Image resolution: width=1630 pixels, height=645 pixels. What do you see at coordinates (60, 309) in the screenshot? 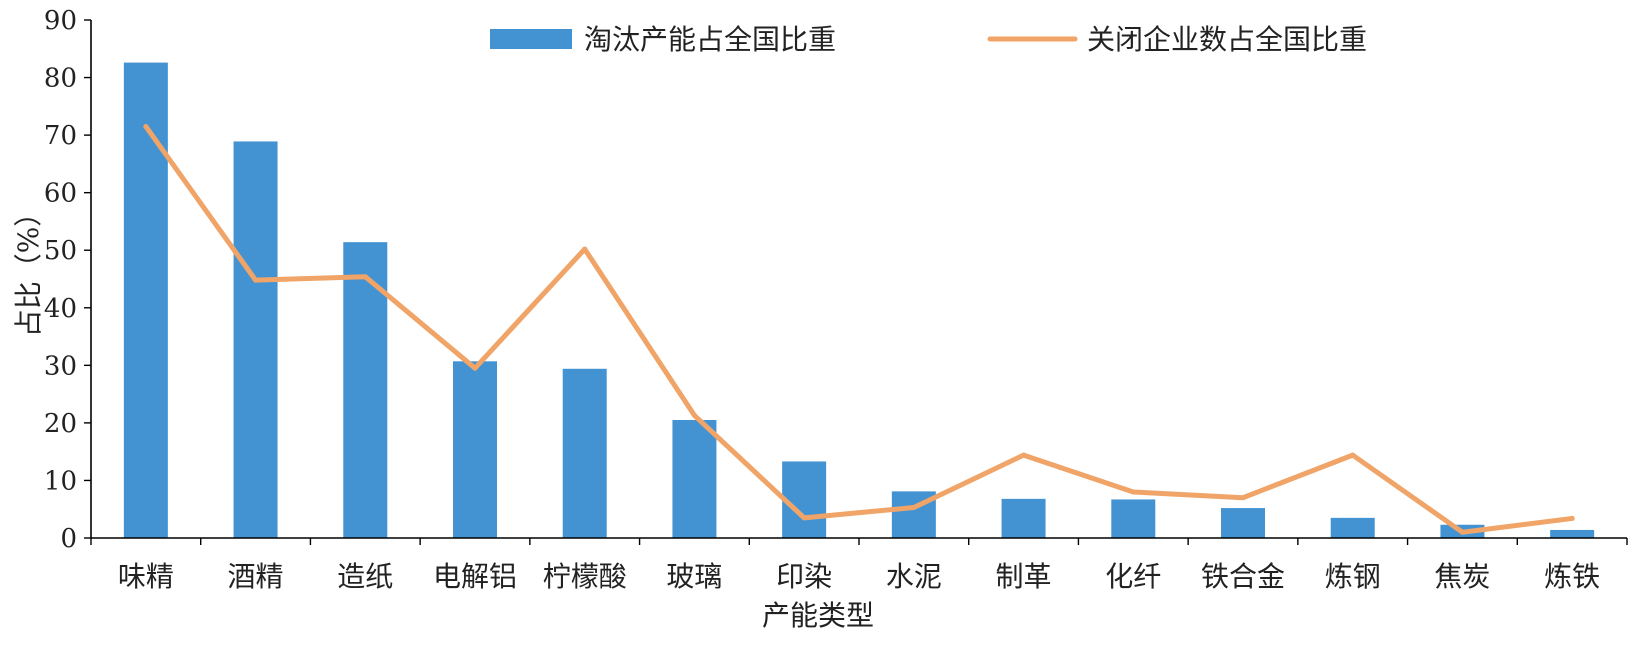
I see `y-tick-label-40: 40` at bounding box center [60, 309].